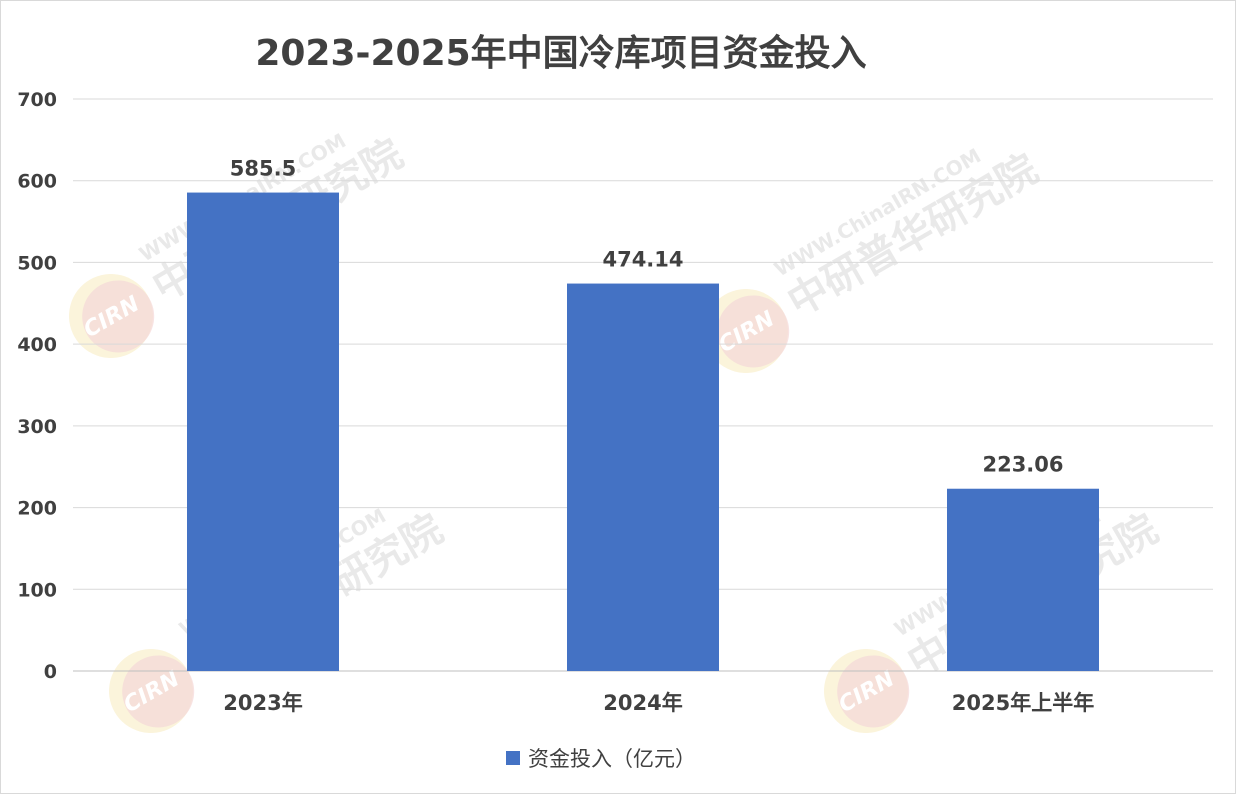 The image size is (1236, 795). I want to click on y-tick-label: 500, so click(37, 263).